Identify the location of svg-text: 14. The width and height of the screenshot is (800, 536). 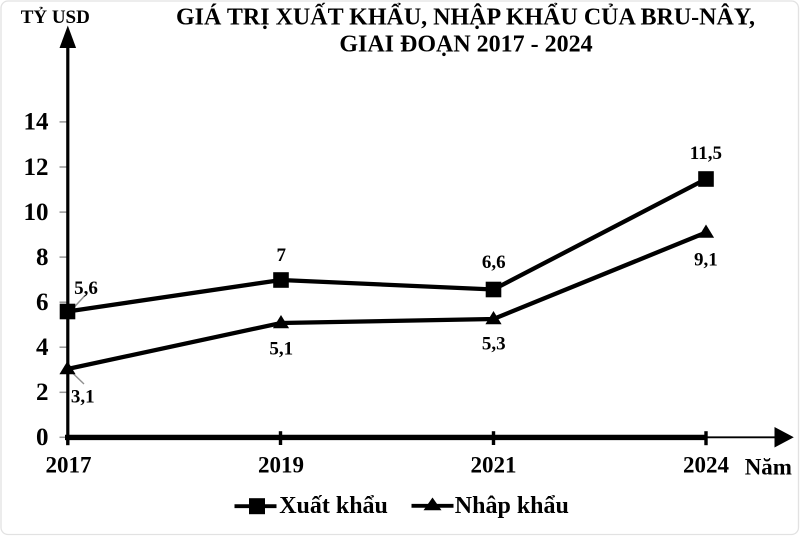
(37, 122).